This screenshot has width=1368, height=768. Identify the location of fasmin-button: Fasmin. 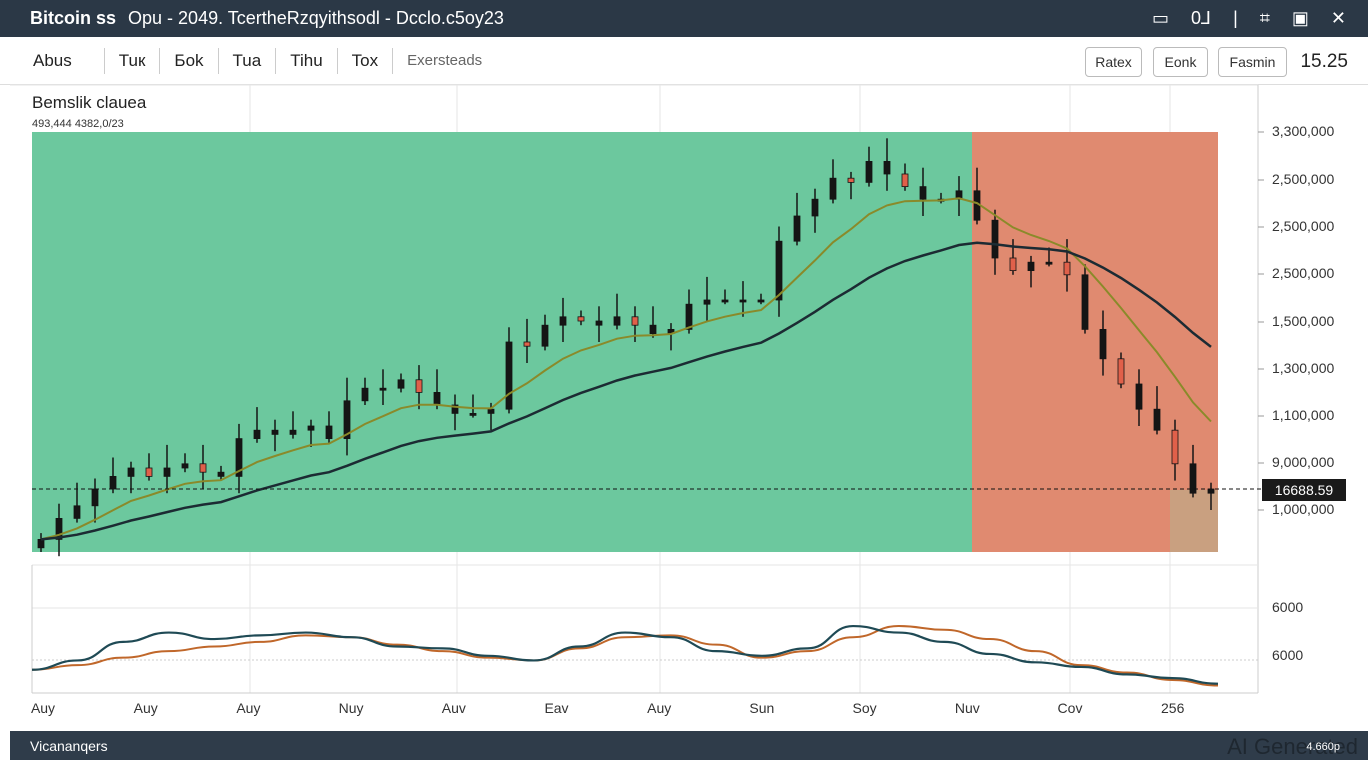
(1252, 62).